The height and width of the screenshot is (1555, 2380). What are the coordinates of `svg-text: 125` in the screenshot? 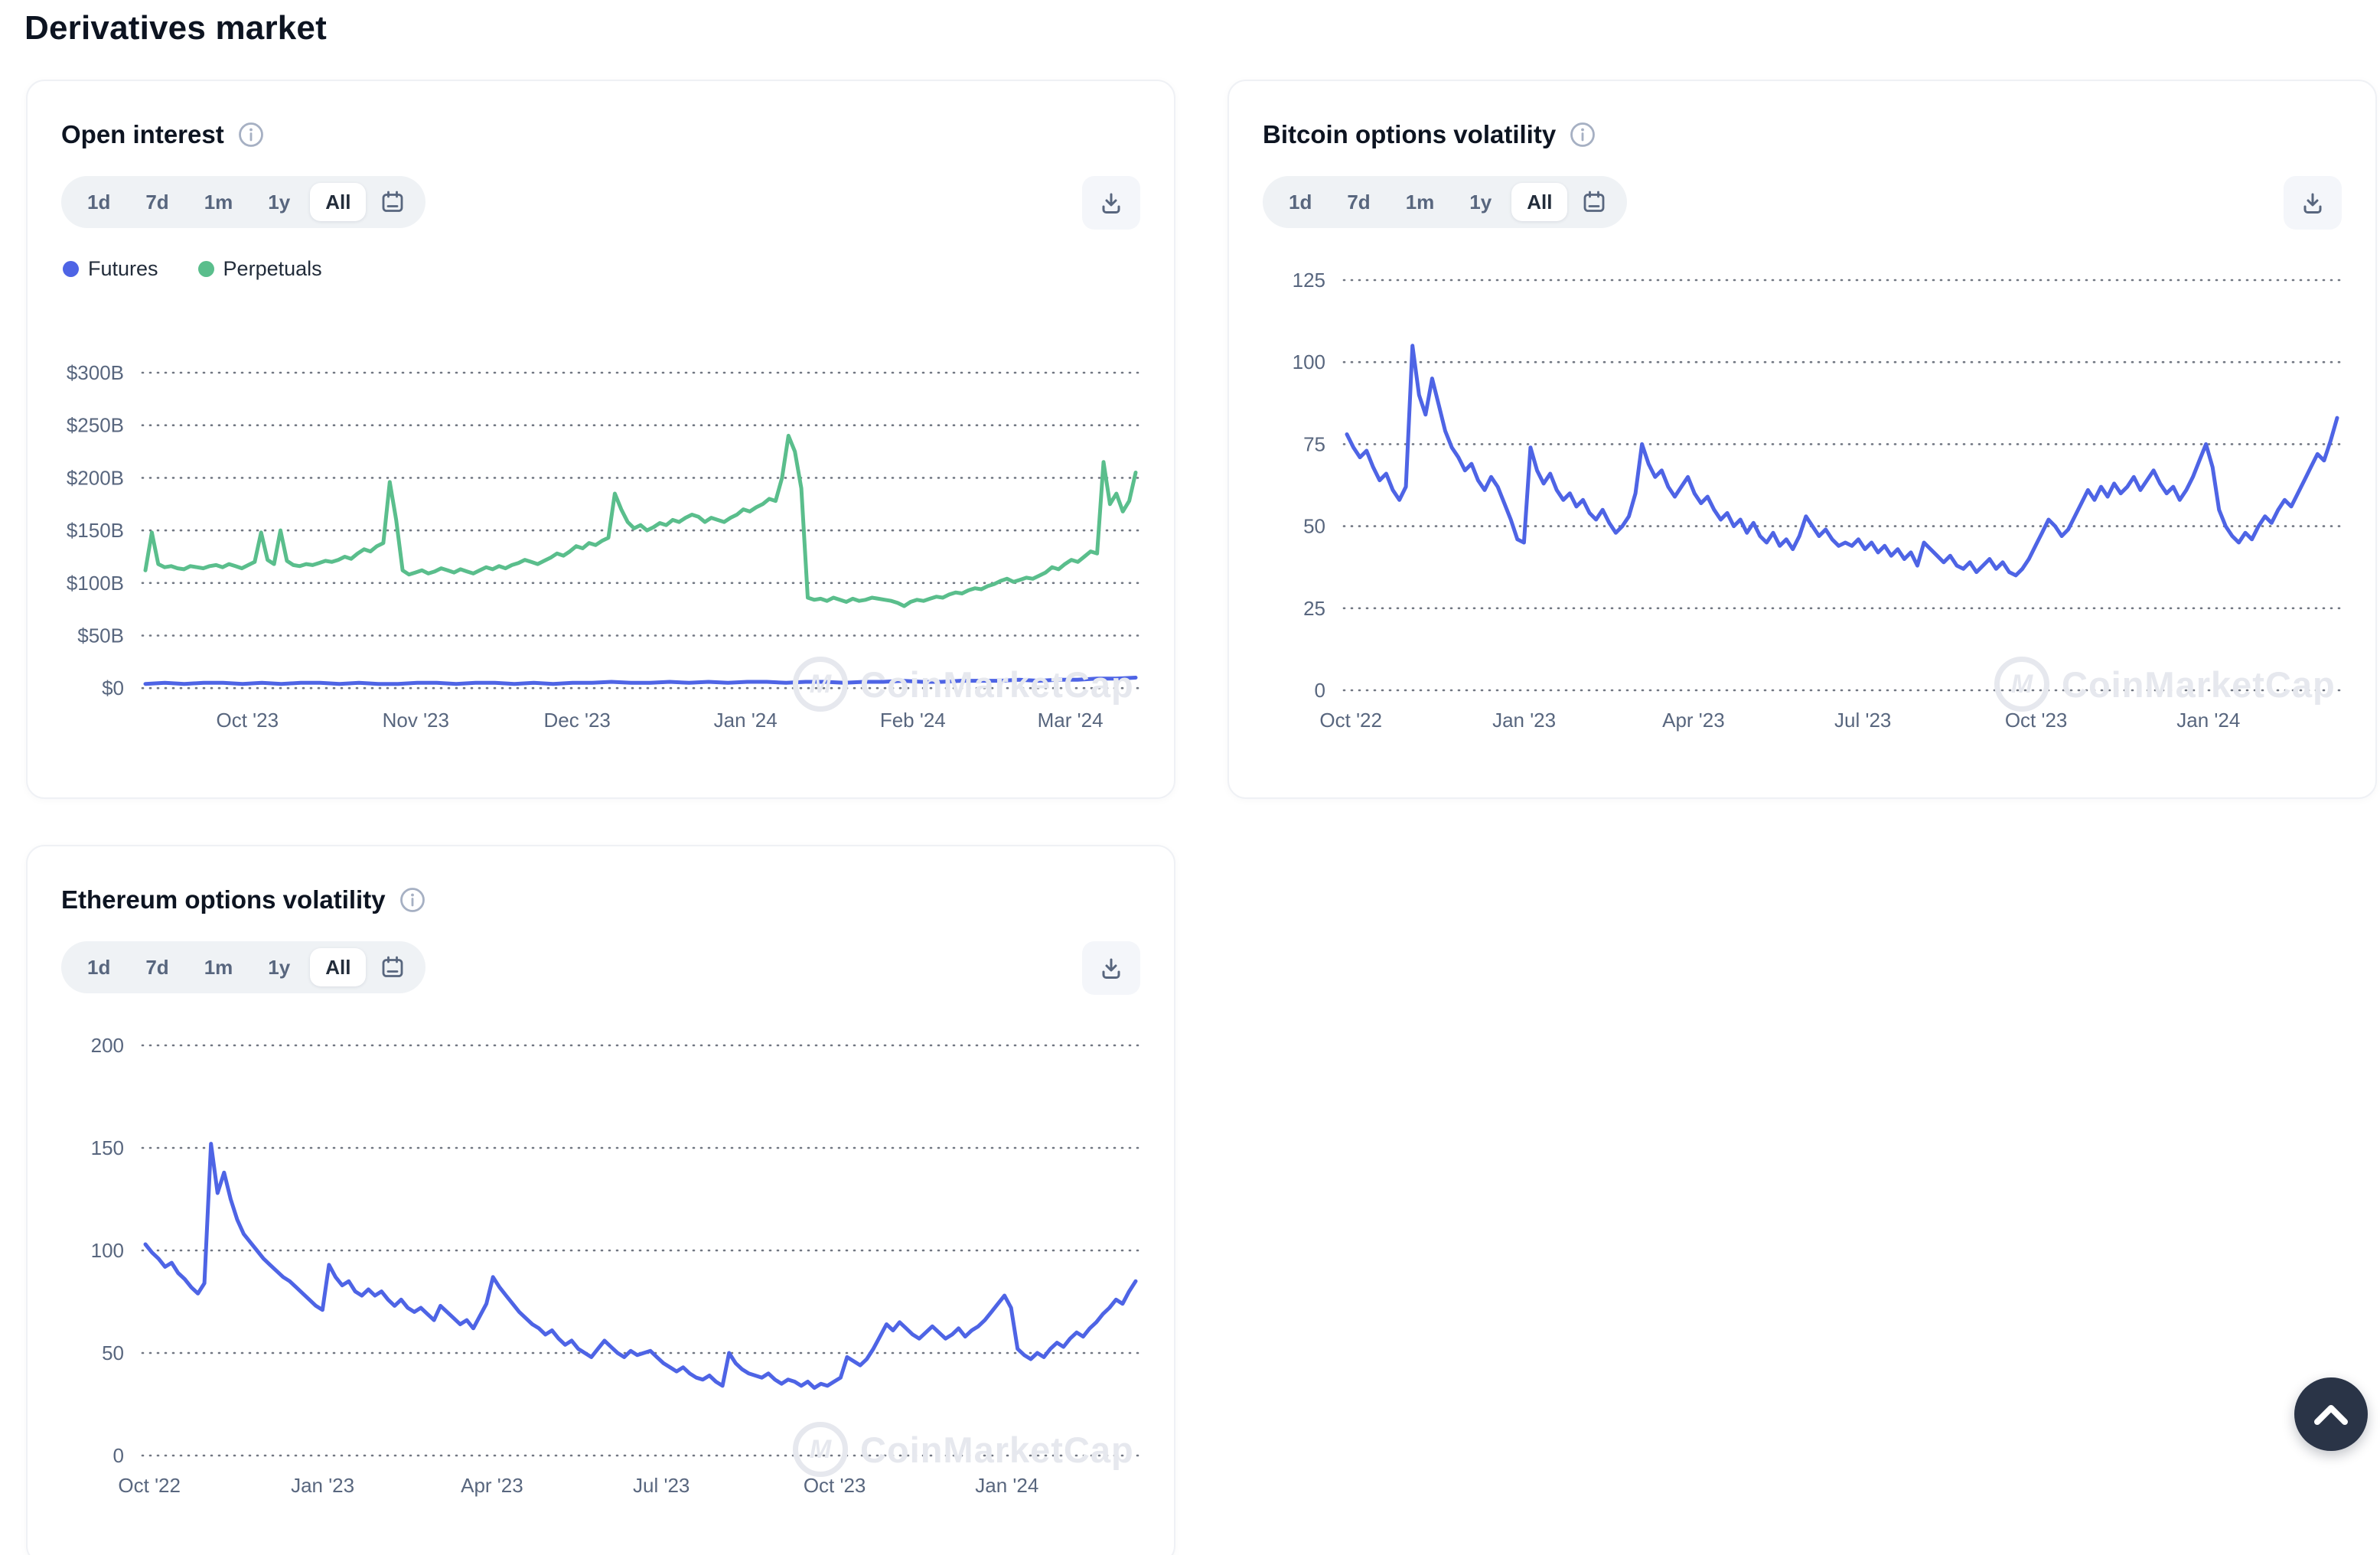 It's located at (1309, 280).